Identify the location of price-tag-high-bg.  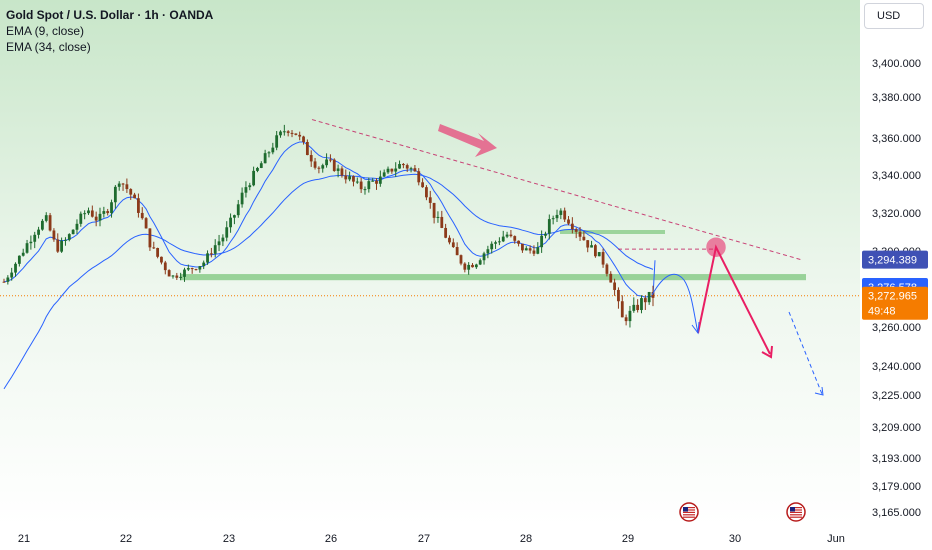
(895, 259).